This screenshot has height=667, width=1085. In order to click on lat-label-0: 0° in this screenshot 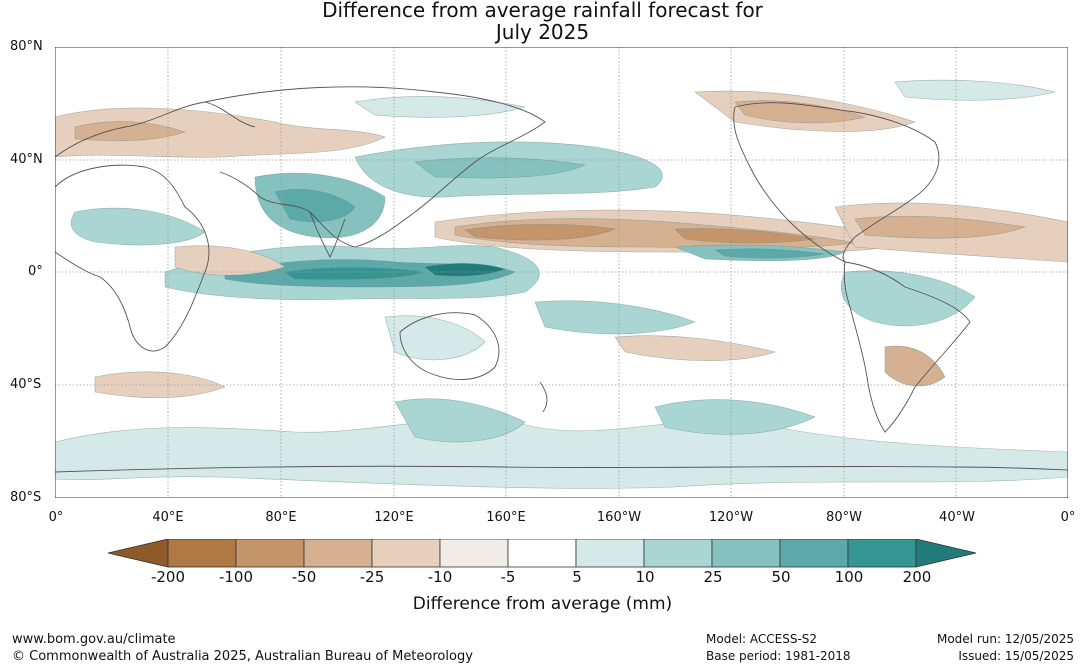, I will do `click(35, 271)`.